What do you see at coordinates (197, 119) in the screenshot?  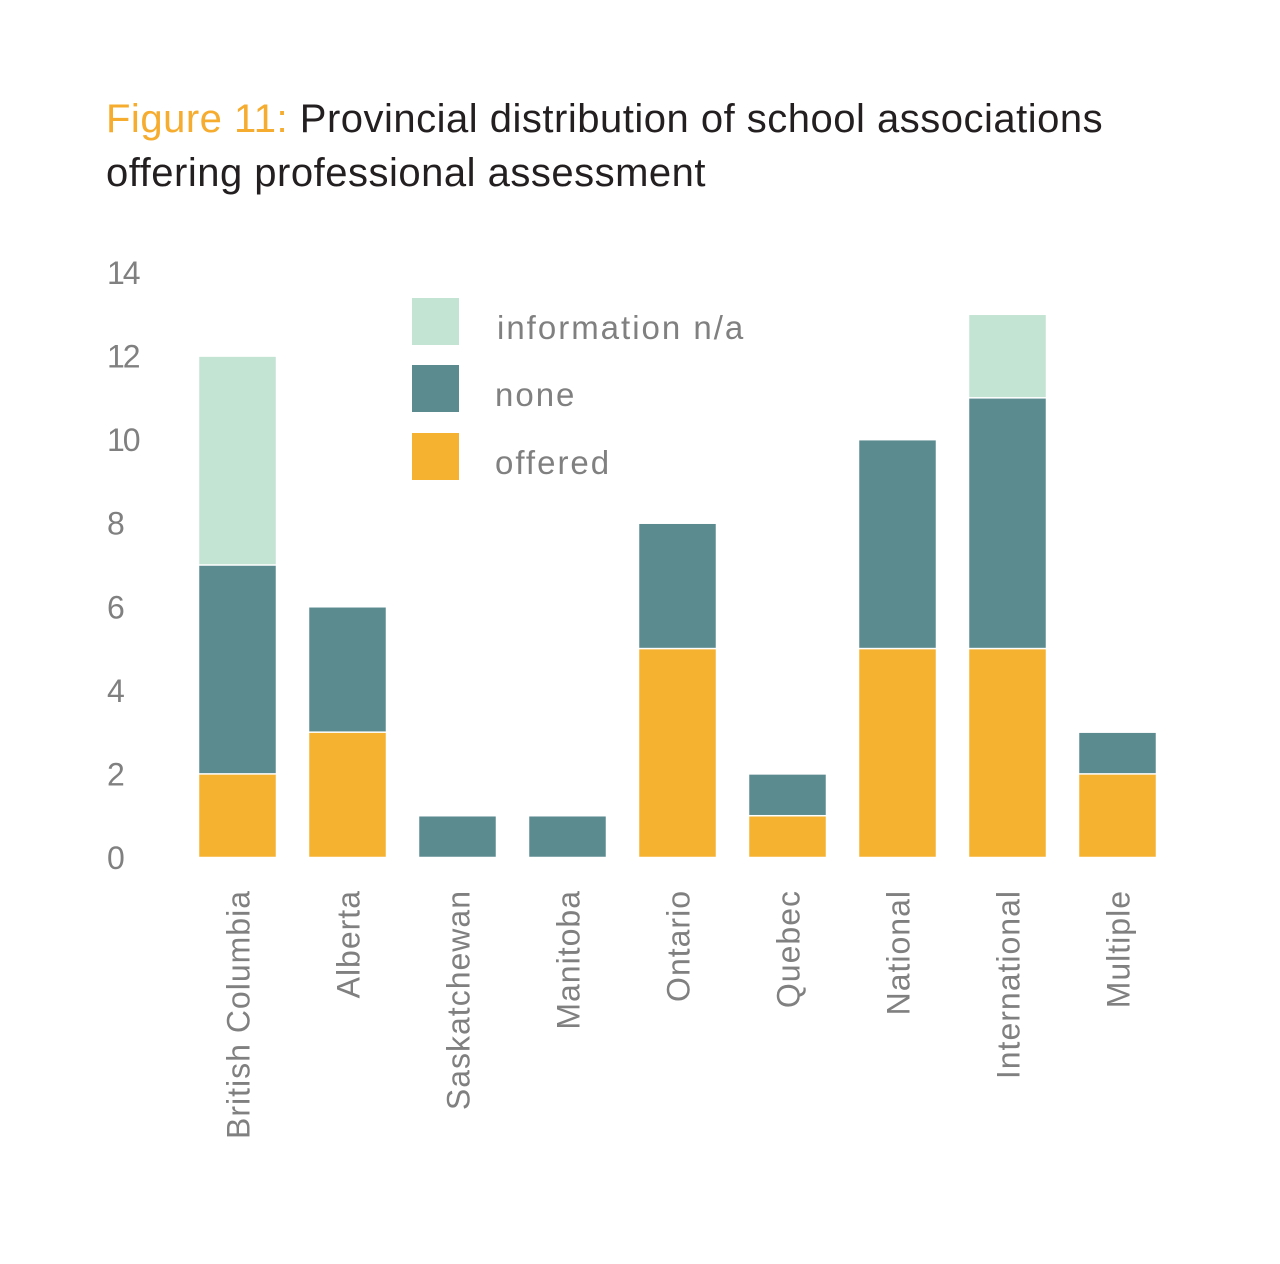 I see `figure-label: Figure 11:` at bounding box center [197, 119].